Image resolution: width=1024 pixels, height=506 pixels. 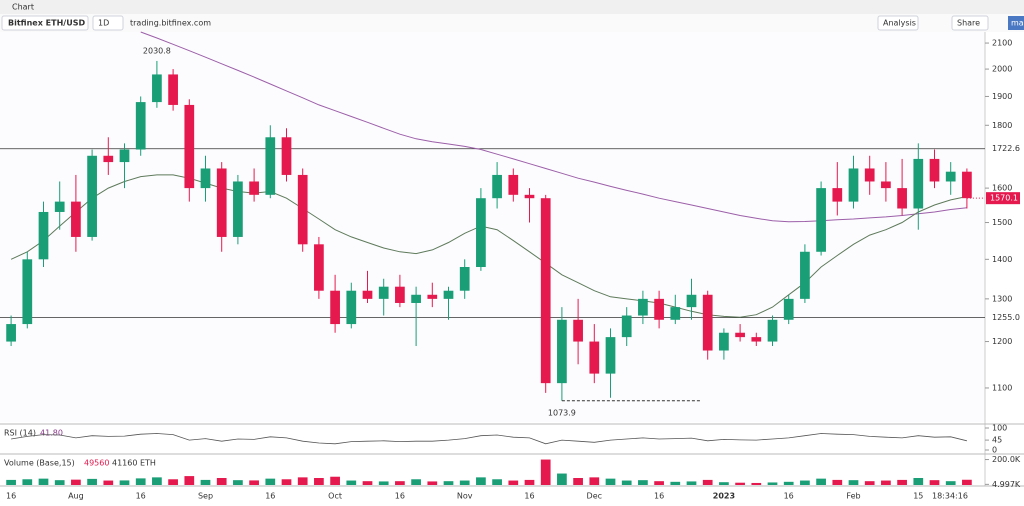 What do you see at coordinates (157, 50) in the screenshot?
I see `high-label: 2030.8` at bounding box center [157, 50].